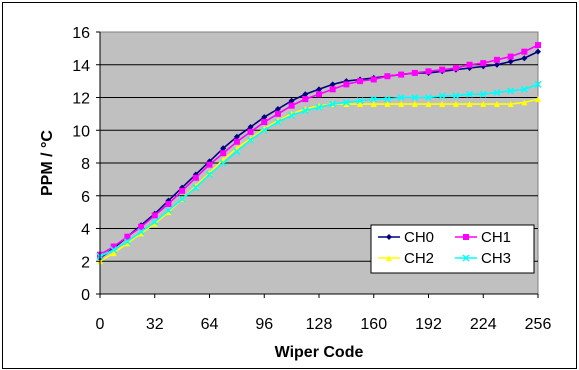 The width and height of the screenshot is (579, 370). I want to click on x-tick-label: 192, so click(428, 324).